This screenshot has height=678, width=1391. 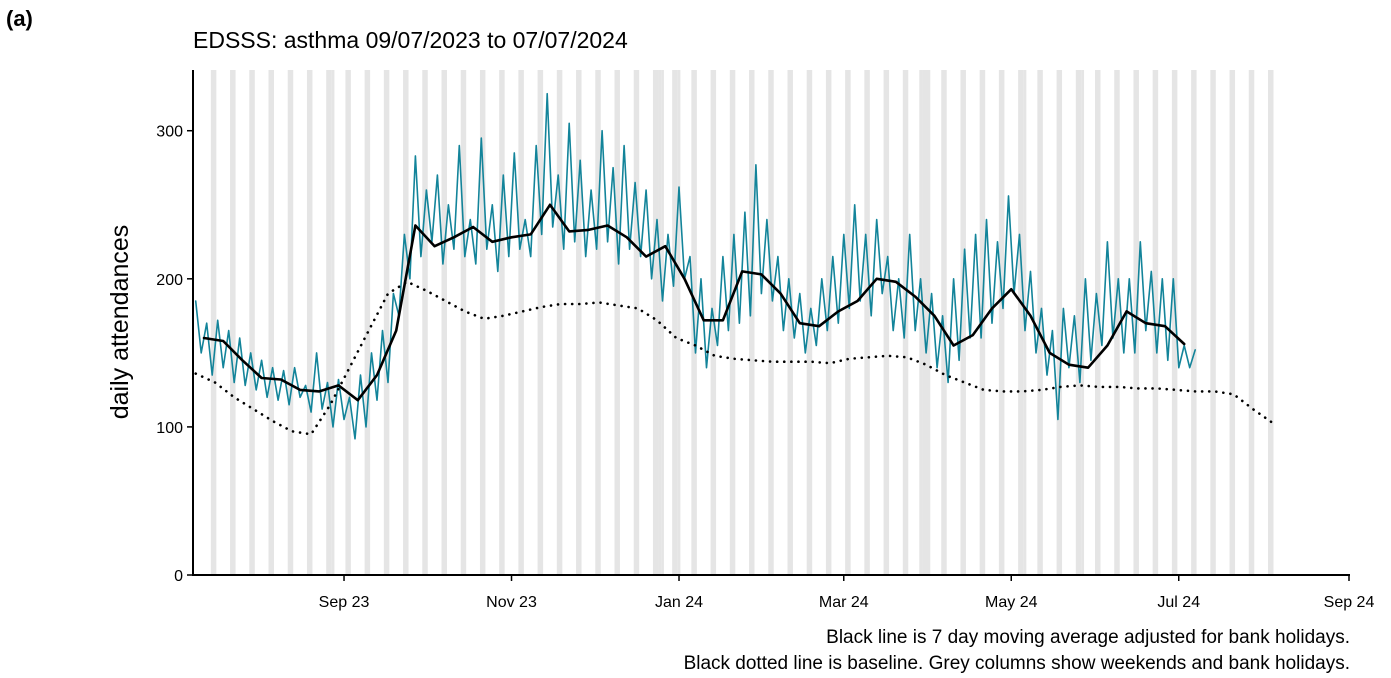 I want to click on x-tick-label: Sep 23, so click(x=344, y=602).